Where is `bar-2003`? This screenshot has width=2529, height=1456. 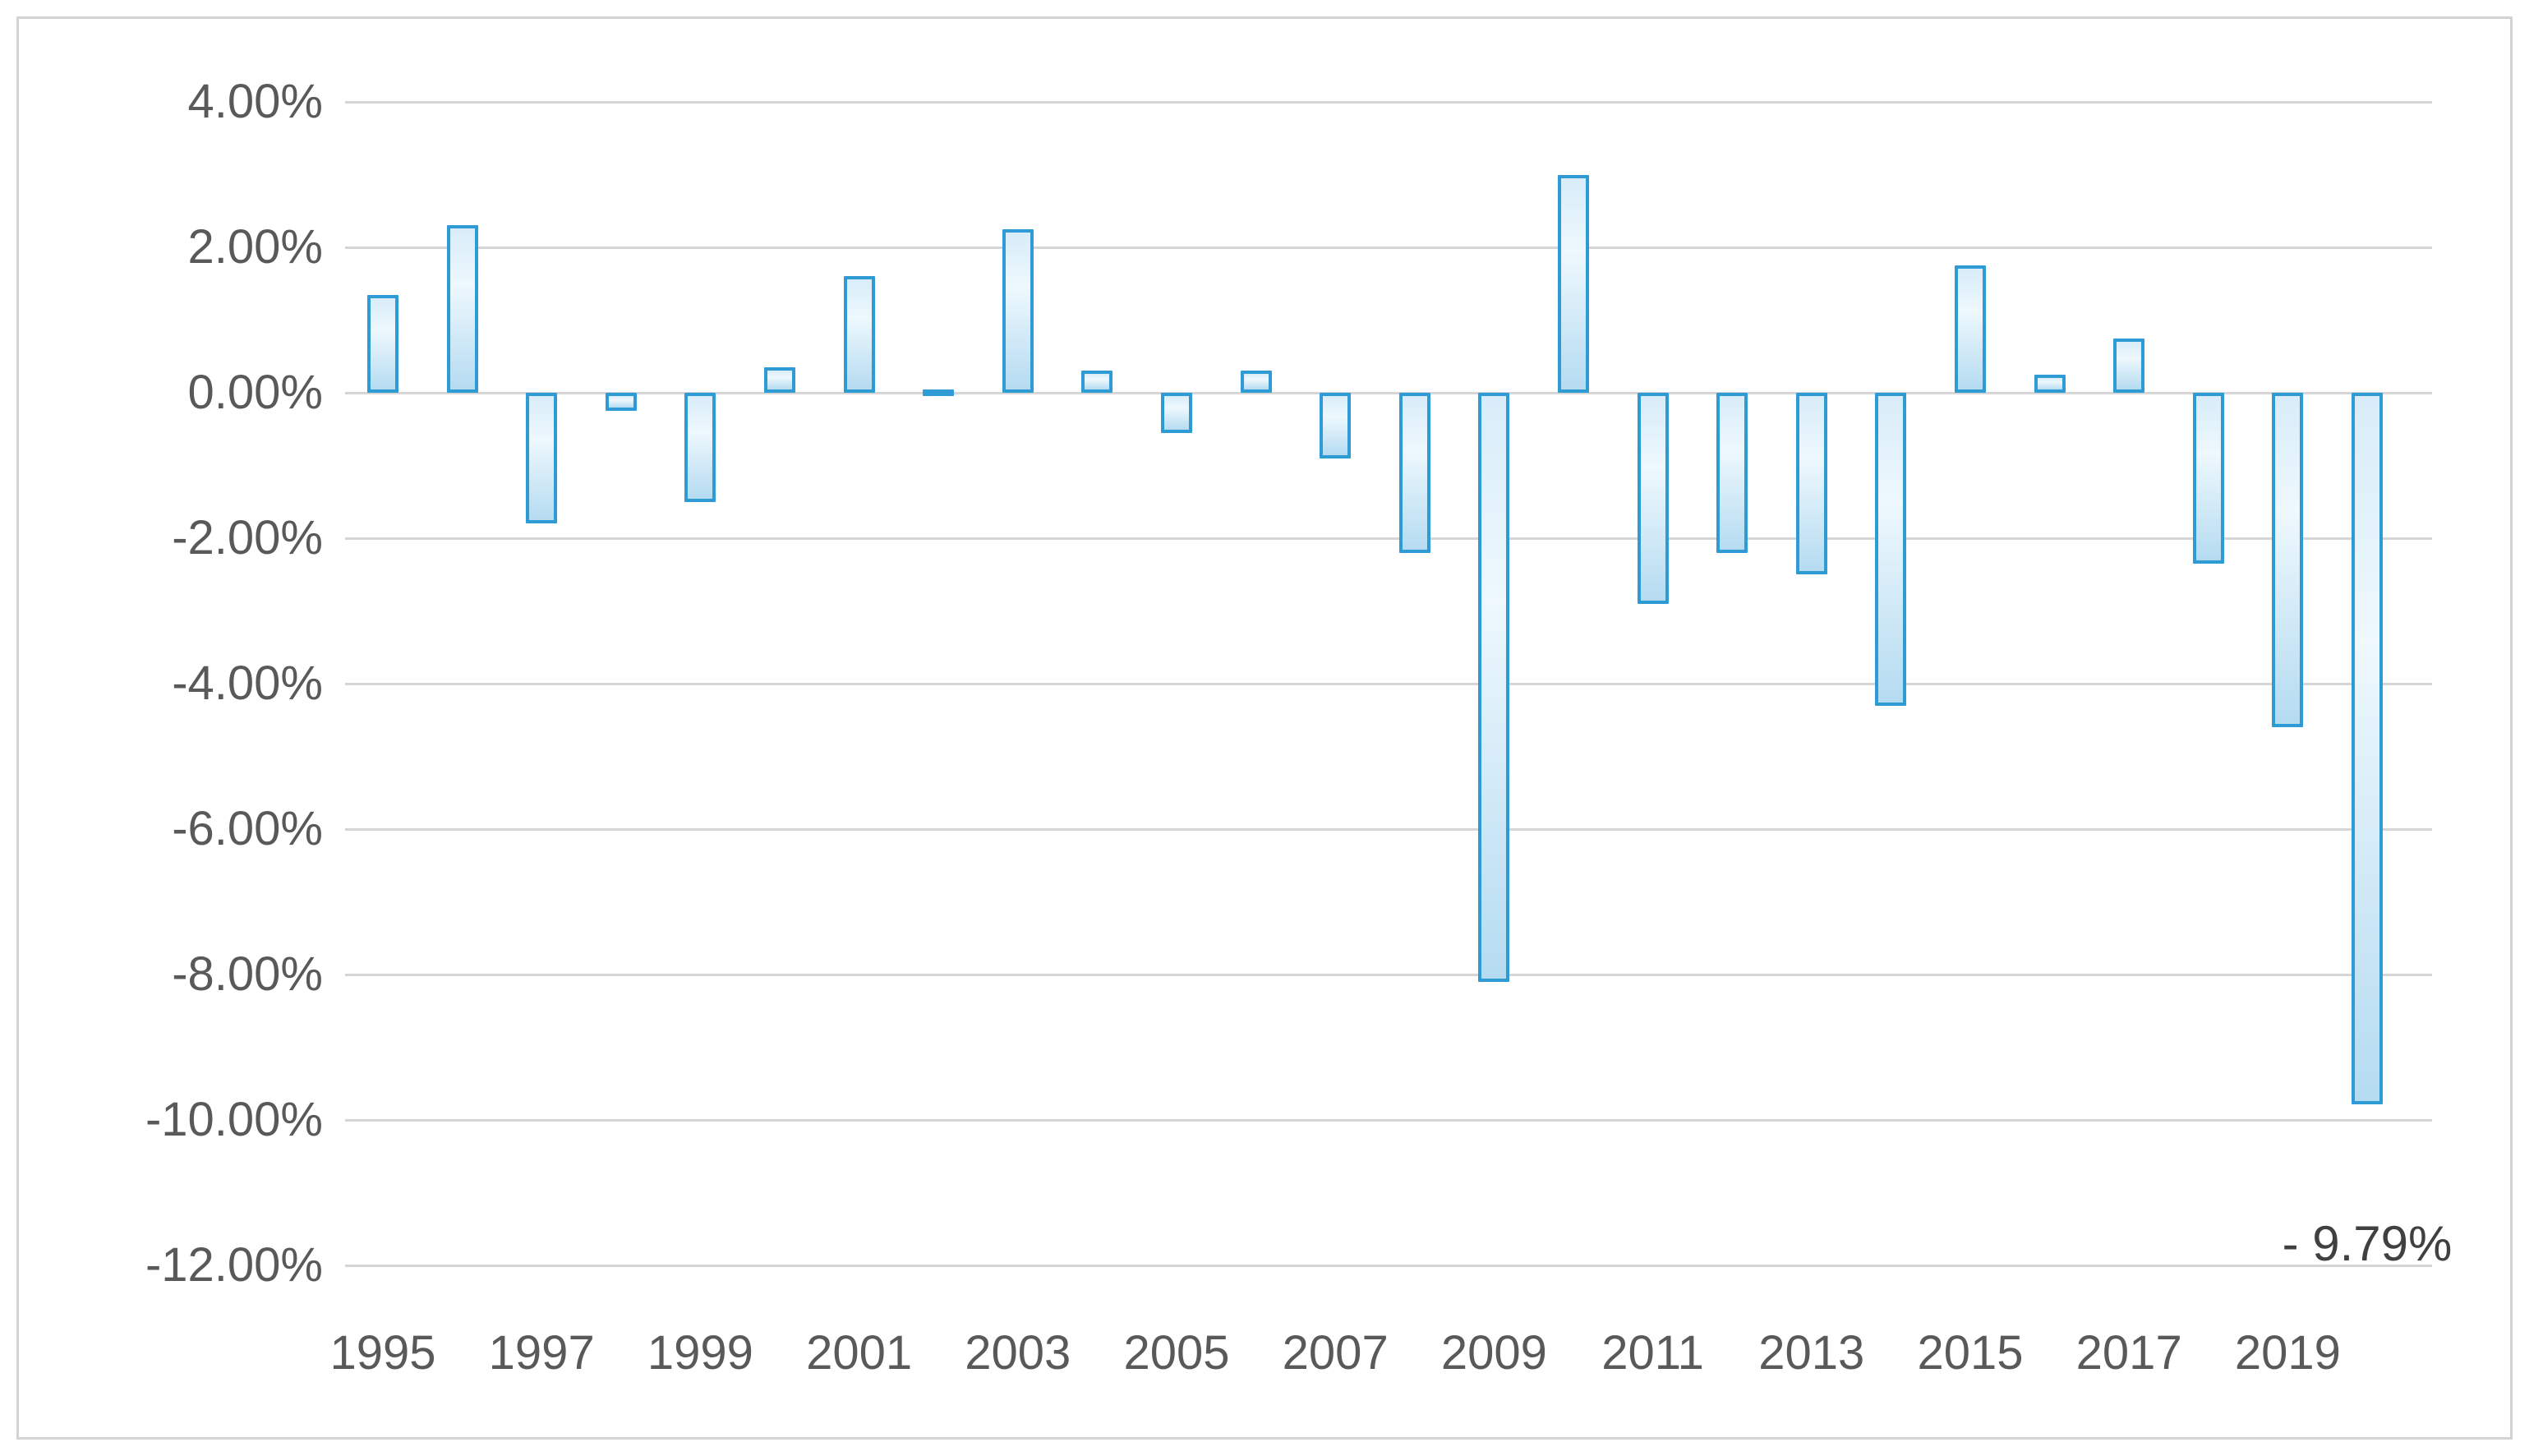
bar-2003 is located at coordinates (1018, 310).